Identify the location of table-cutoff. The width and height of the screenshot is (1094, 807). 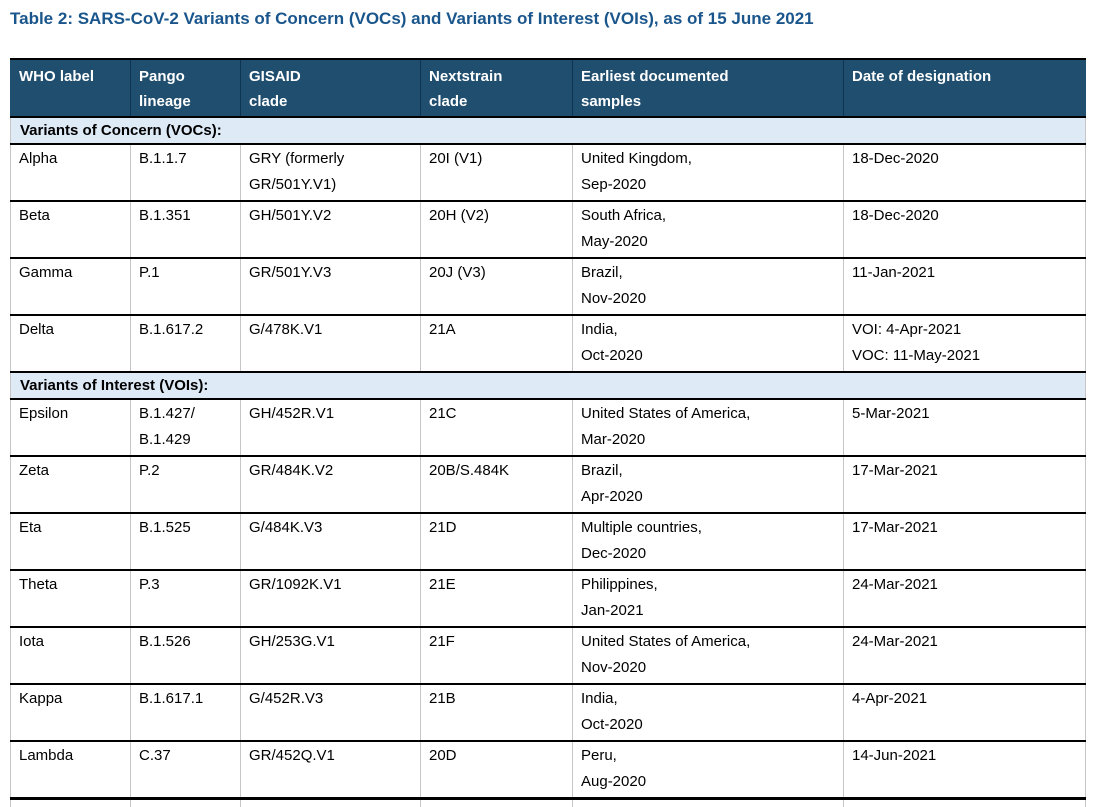
(548, 802).